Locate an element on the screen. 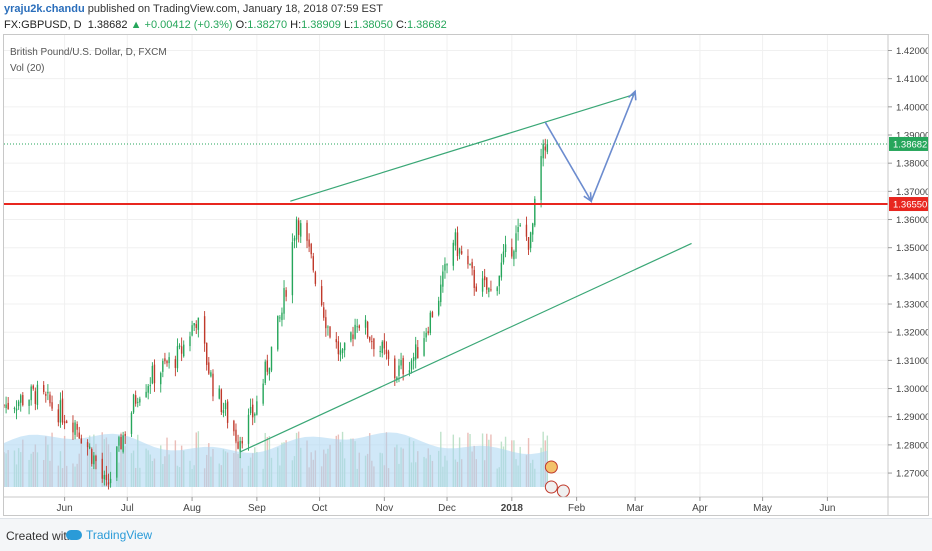  author-link: yraju2k.chandu is located at coordinates (44, 9).